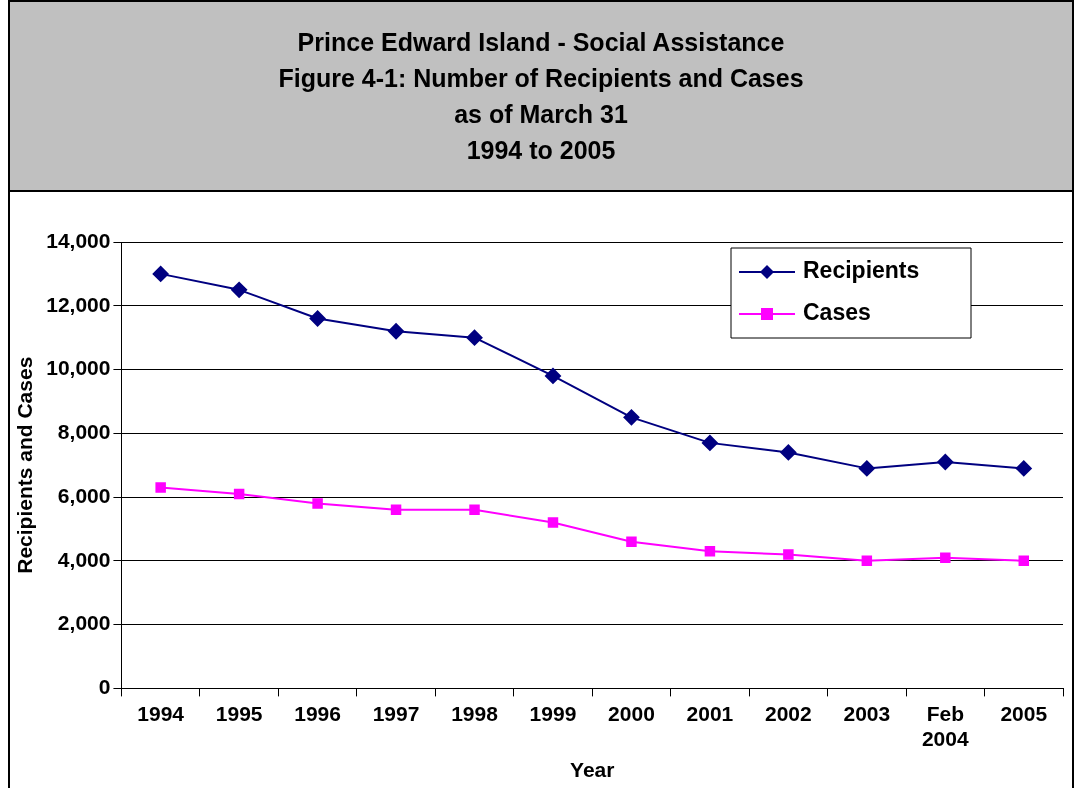  I want to click on x-tick-label: 2000, so click(631, 713).